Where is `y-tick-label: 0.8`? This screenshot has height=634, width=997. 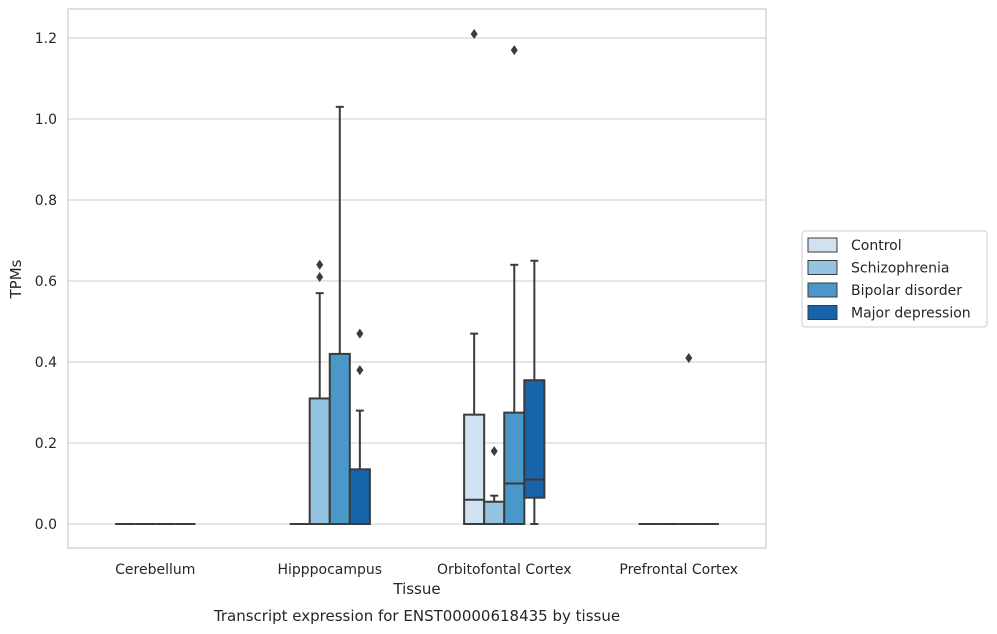
y-tick-label: 0.8 is located at coordinates (46, 201).